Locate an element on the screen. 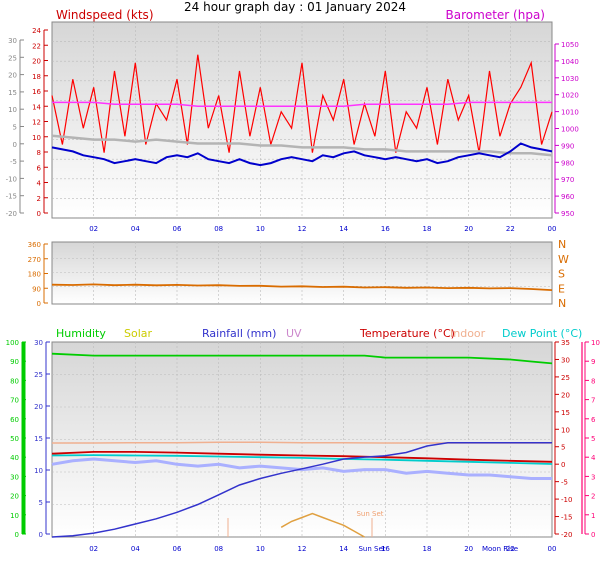  humidity-tick-label: 50 is located at coordinates (14, 439).